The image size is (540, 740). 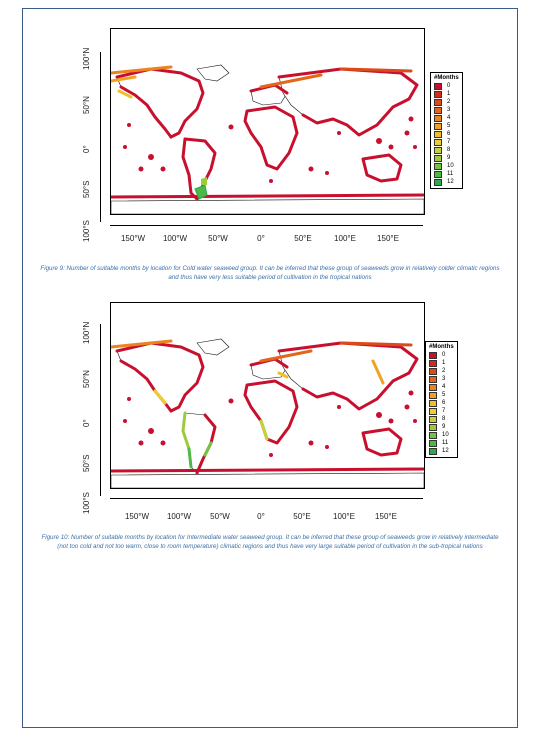 I want to click on world-map-intermediate-water, so click(x=267, y=395).